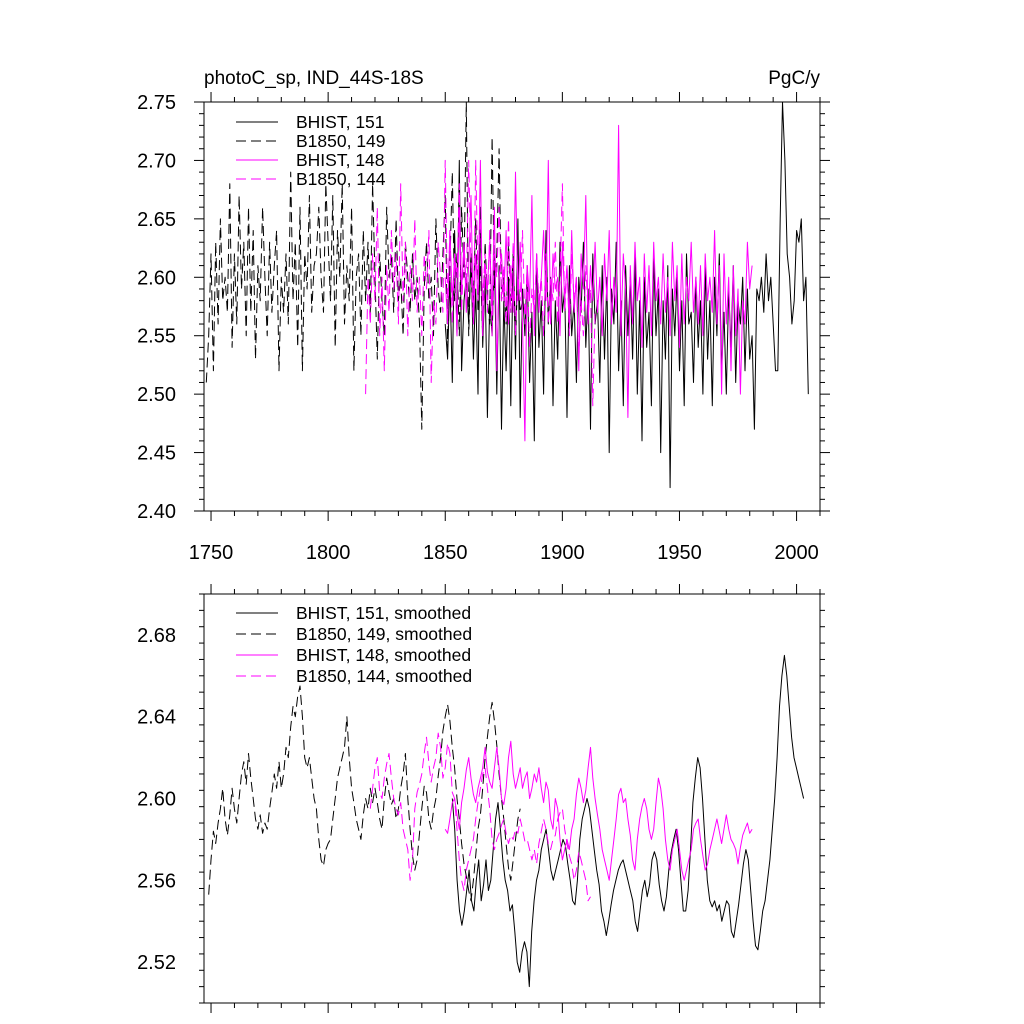 The image size is (1024, 1024). Describe the element at coordinates (156, 103) in the screenshot. I see `y-tick-label: 2.75` at that location.